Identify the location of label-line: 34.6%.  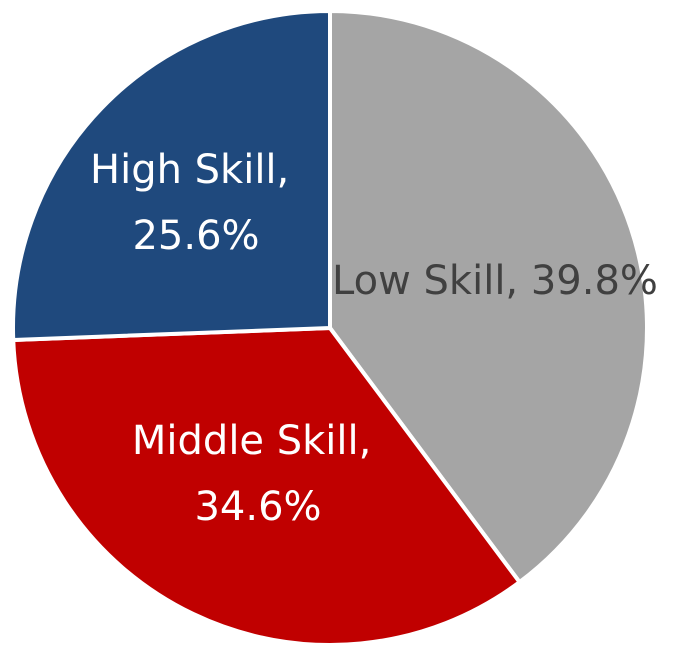
(257, 507).